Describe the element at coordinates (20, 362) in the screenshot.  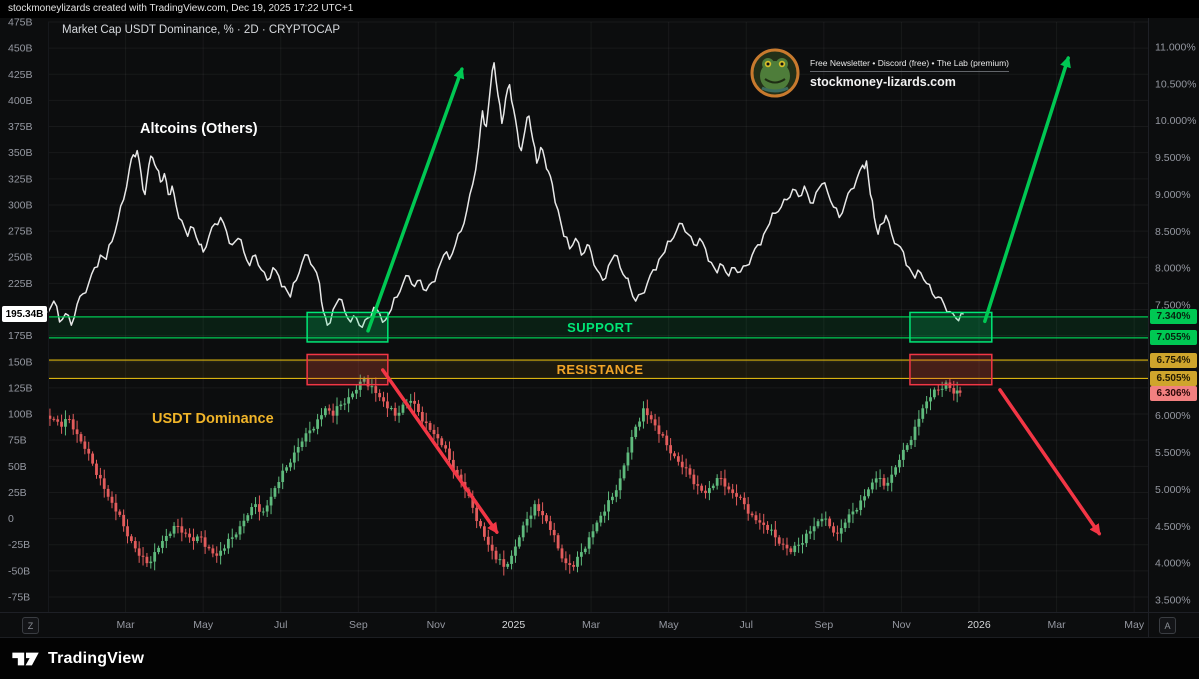
I see `svg-text: 150B` at that location.